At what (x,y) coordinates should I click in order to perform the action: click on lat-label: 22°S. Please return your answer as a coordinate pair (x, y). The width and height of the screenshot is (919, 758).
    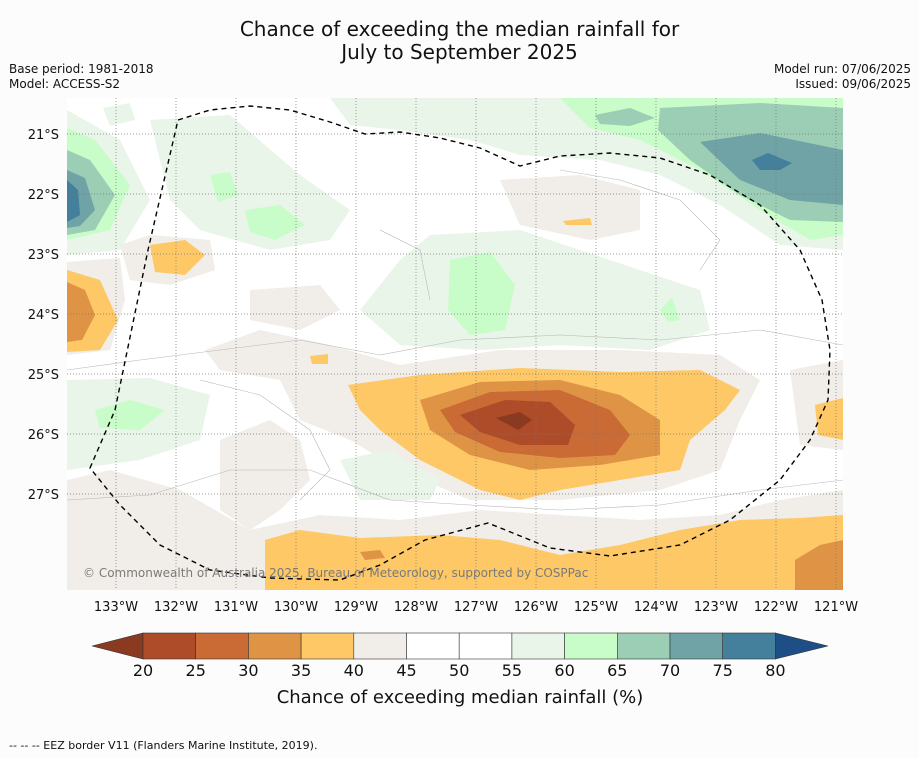
    Looking at the image, I should click on (43, 195).